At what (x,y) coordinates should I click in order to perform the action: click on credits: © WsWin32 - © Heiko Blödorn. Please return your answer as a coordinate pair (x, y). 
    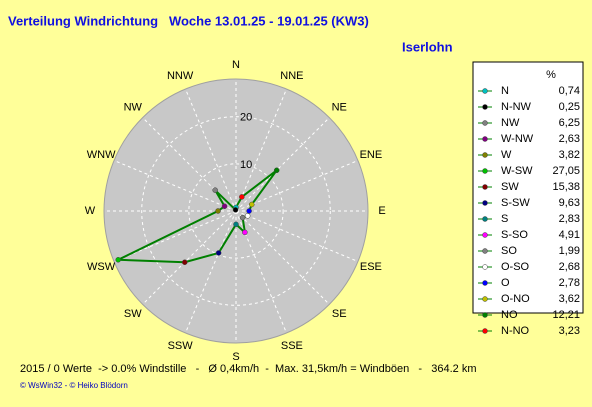
    Looking at the image, I should click on (74, 385).